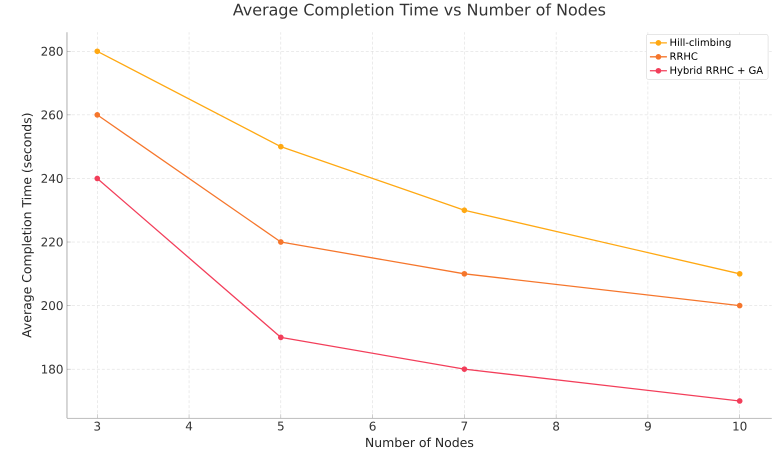  Describe the element at coordinates (556, 426) in the screenshot. I see `x-tick-label: 8` at that location.